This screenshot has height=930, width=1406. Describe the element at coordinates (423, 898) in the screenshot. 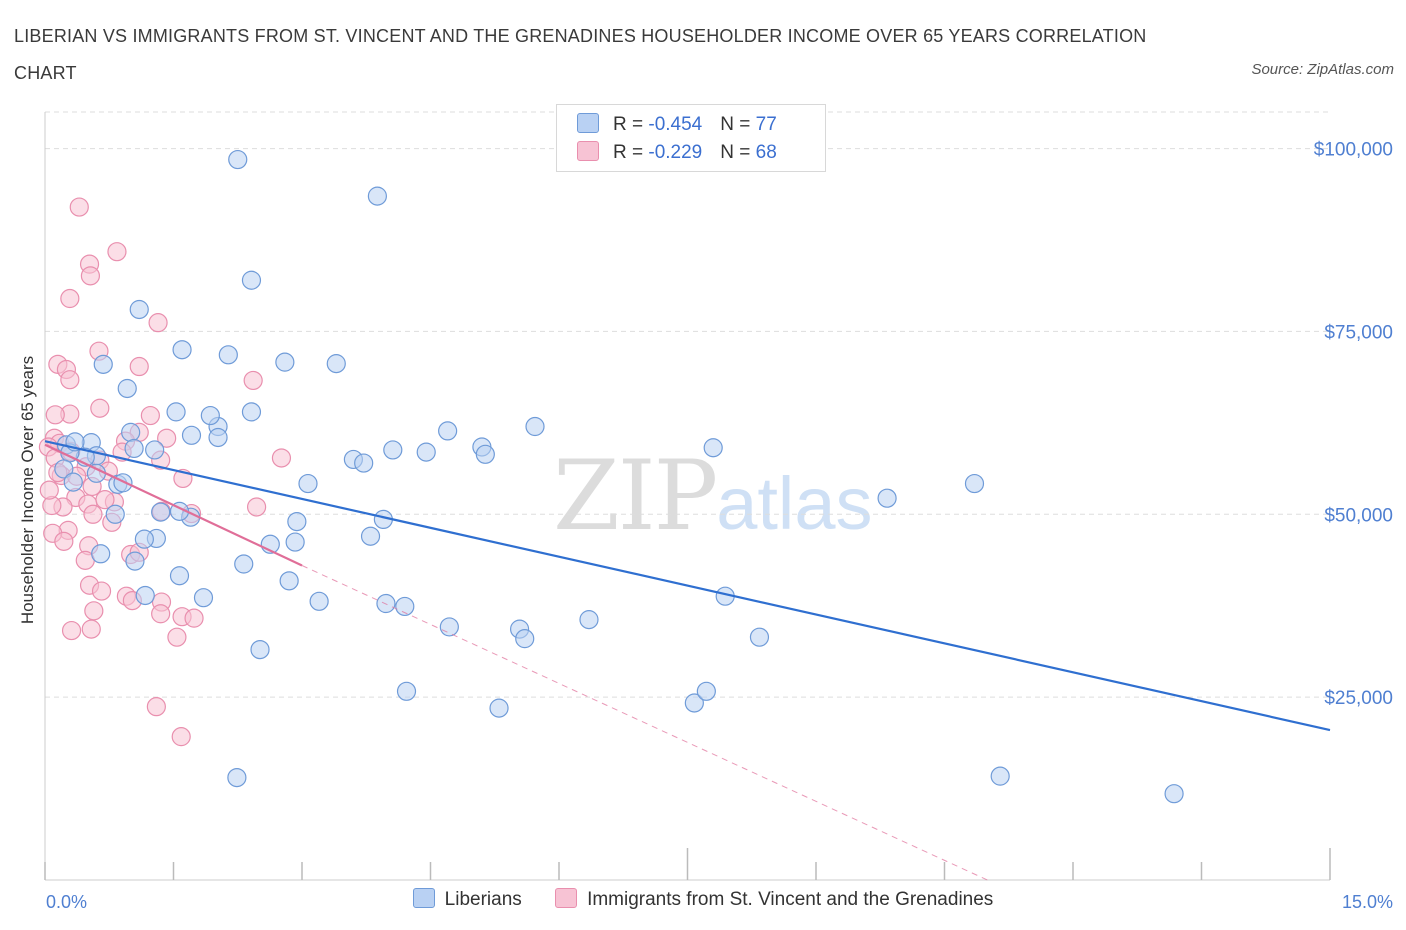

I see `liberians-swatch` at that location.